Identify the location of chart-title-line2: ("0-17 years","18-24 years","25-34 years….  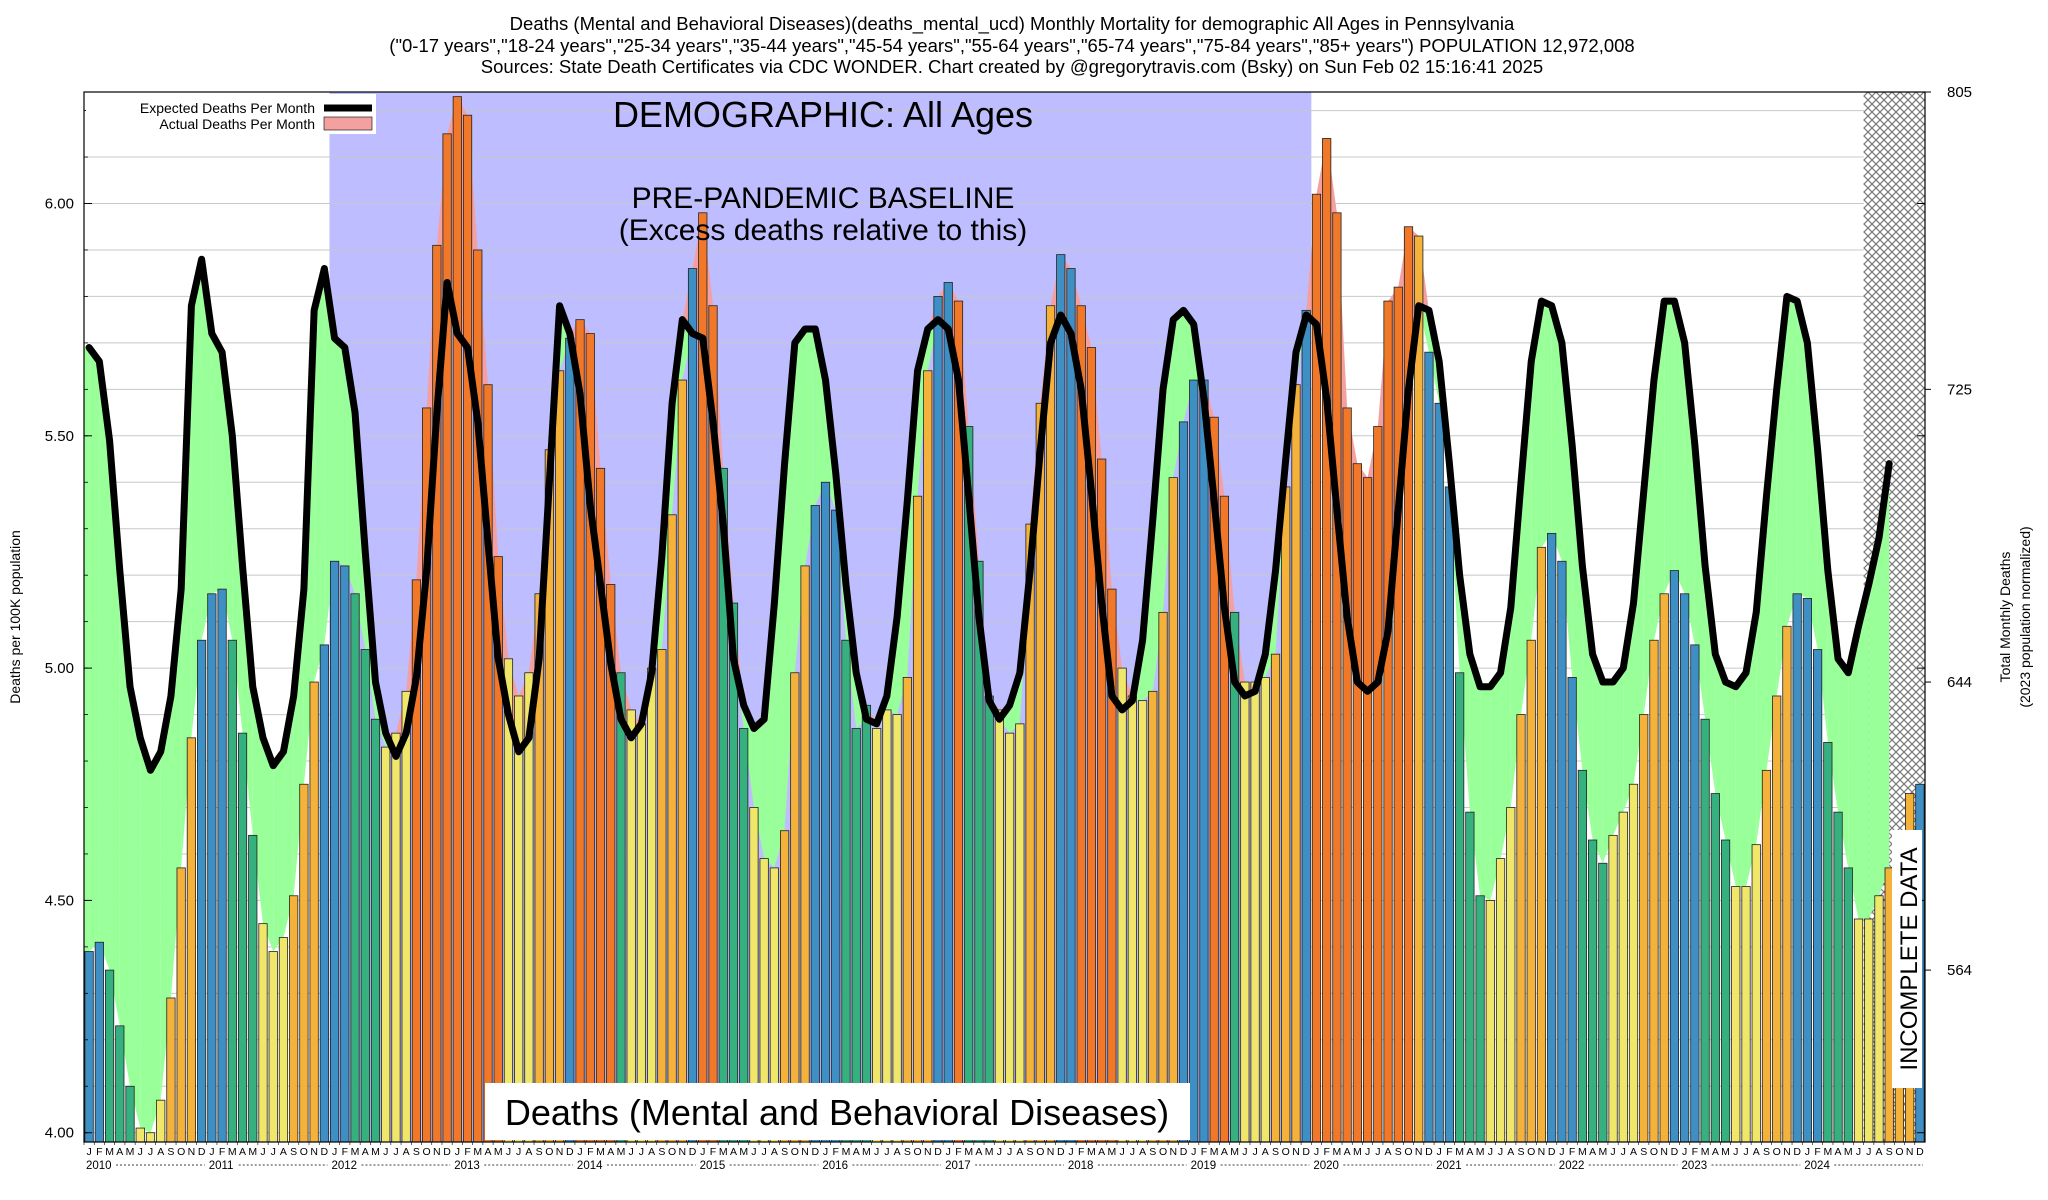
(1011, 45).